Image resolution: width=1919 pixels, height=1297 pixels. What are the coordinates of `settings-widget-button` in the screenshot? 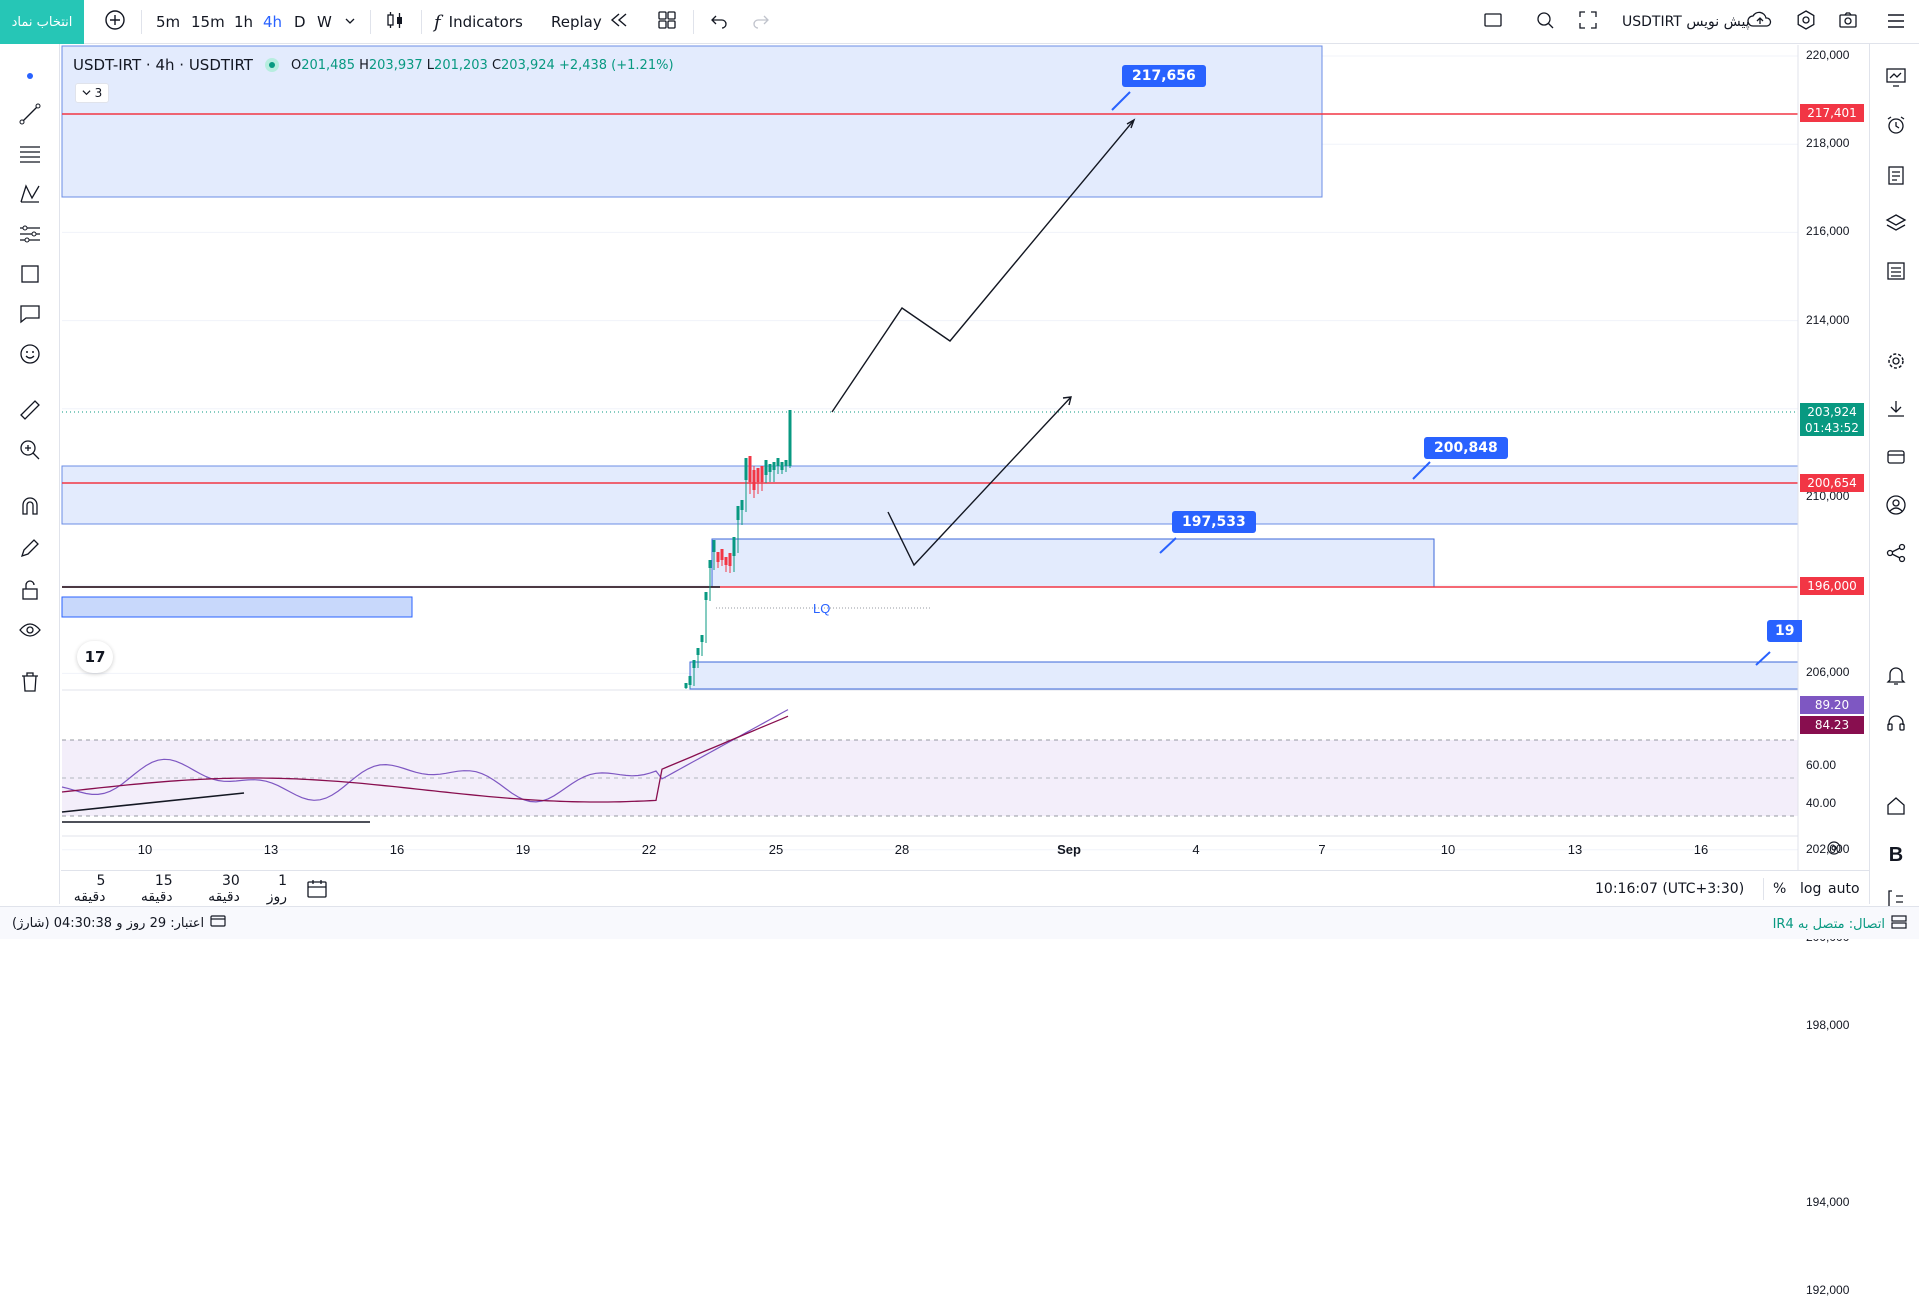 It's located at (1896, 363).